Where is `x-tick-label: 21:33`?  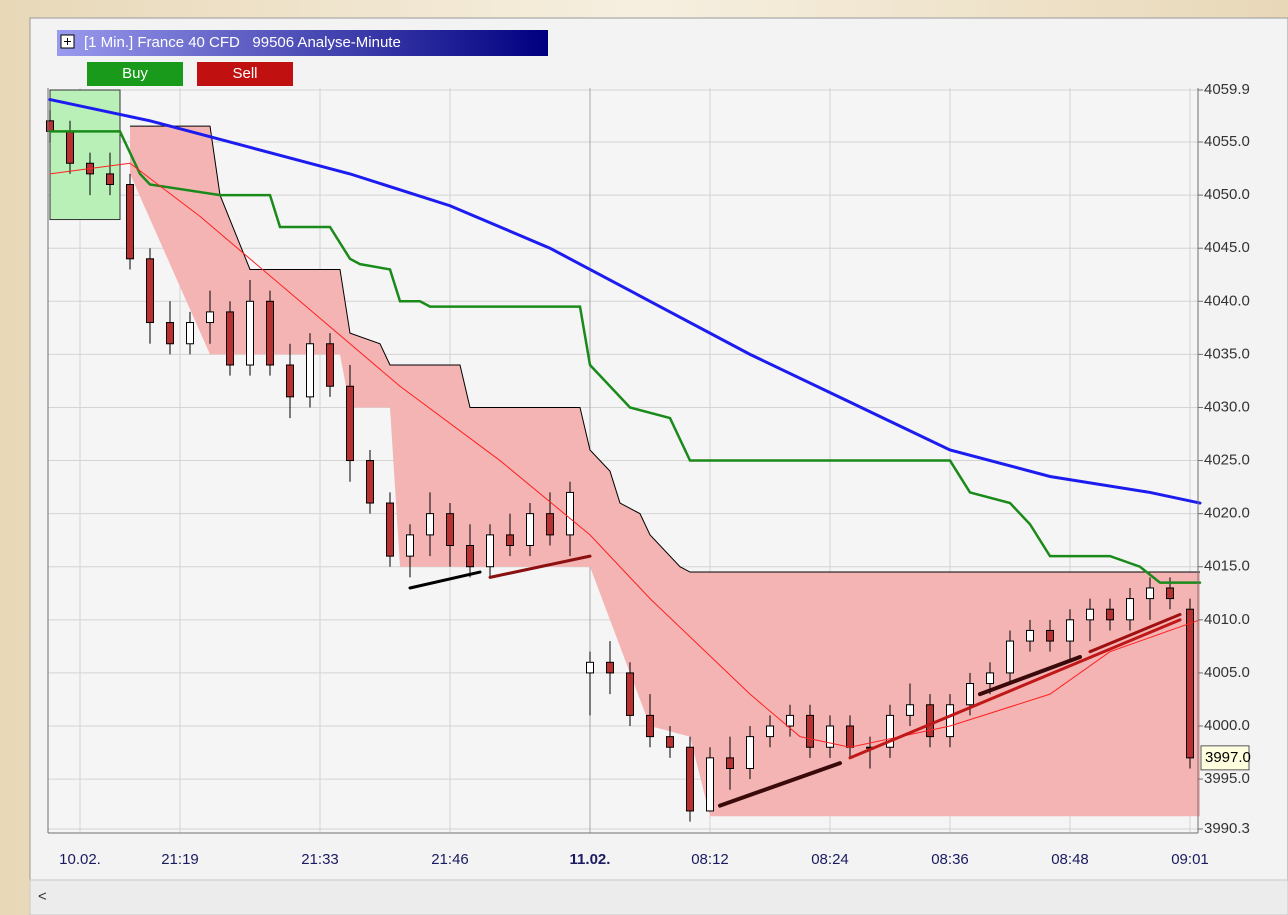 x-tick-label: 21:33 is located at coordinates (320, 859).